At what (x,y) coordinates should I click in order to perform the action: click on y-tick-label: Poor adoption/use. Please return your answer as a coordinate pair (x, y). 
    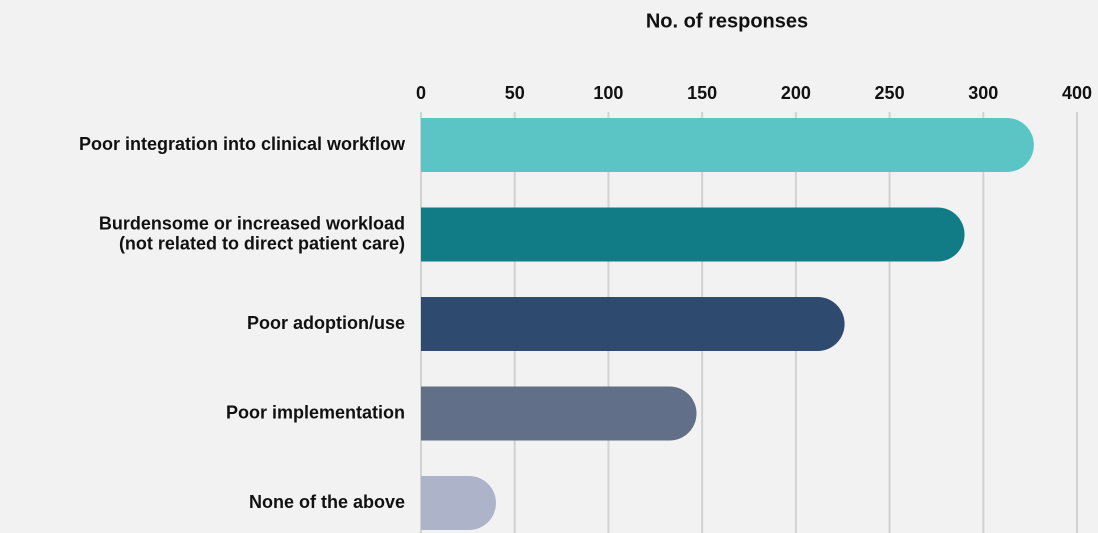
    Looking at the image, I should click on (326, 323).